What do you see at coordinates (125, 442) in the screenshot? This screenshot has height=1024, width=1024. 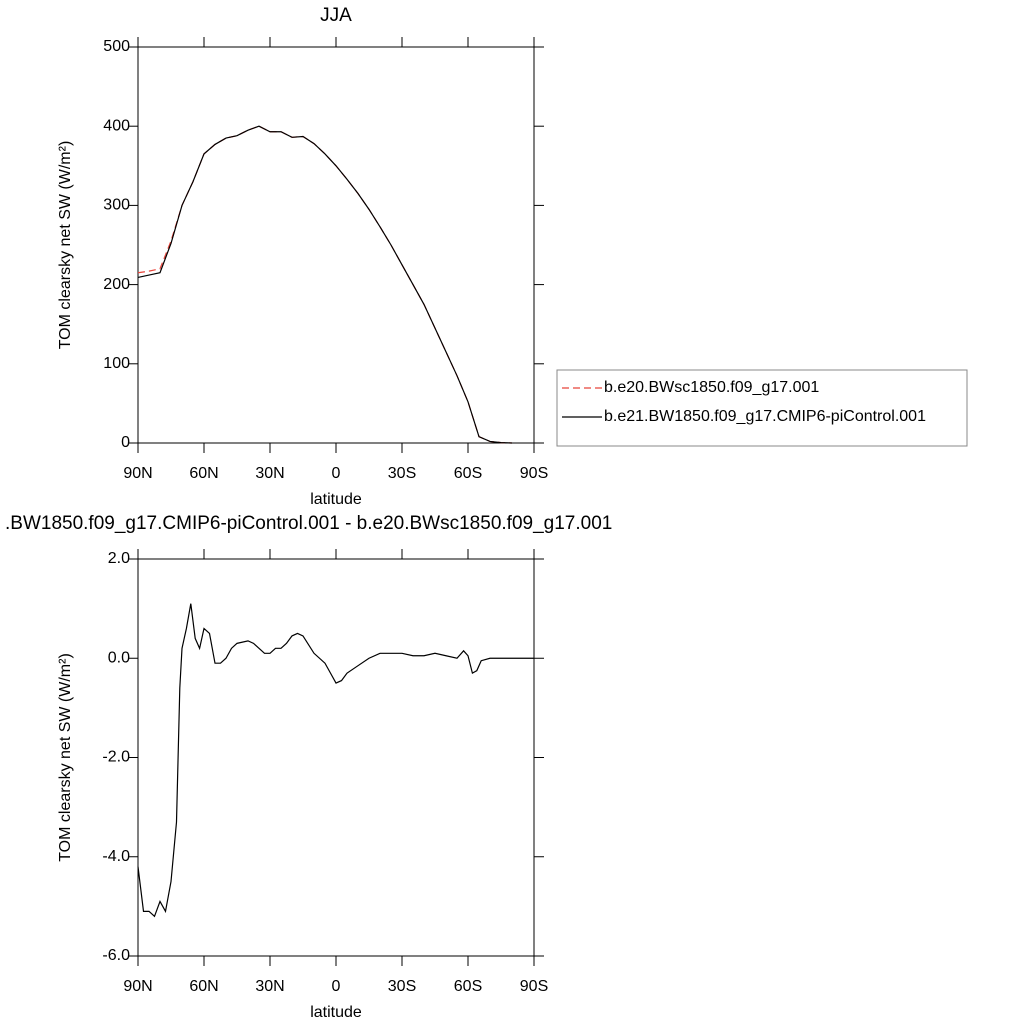 I see `y-tick-label: 0` at bounding box center [125, 442].